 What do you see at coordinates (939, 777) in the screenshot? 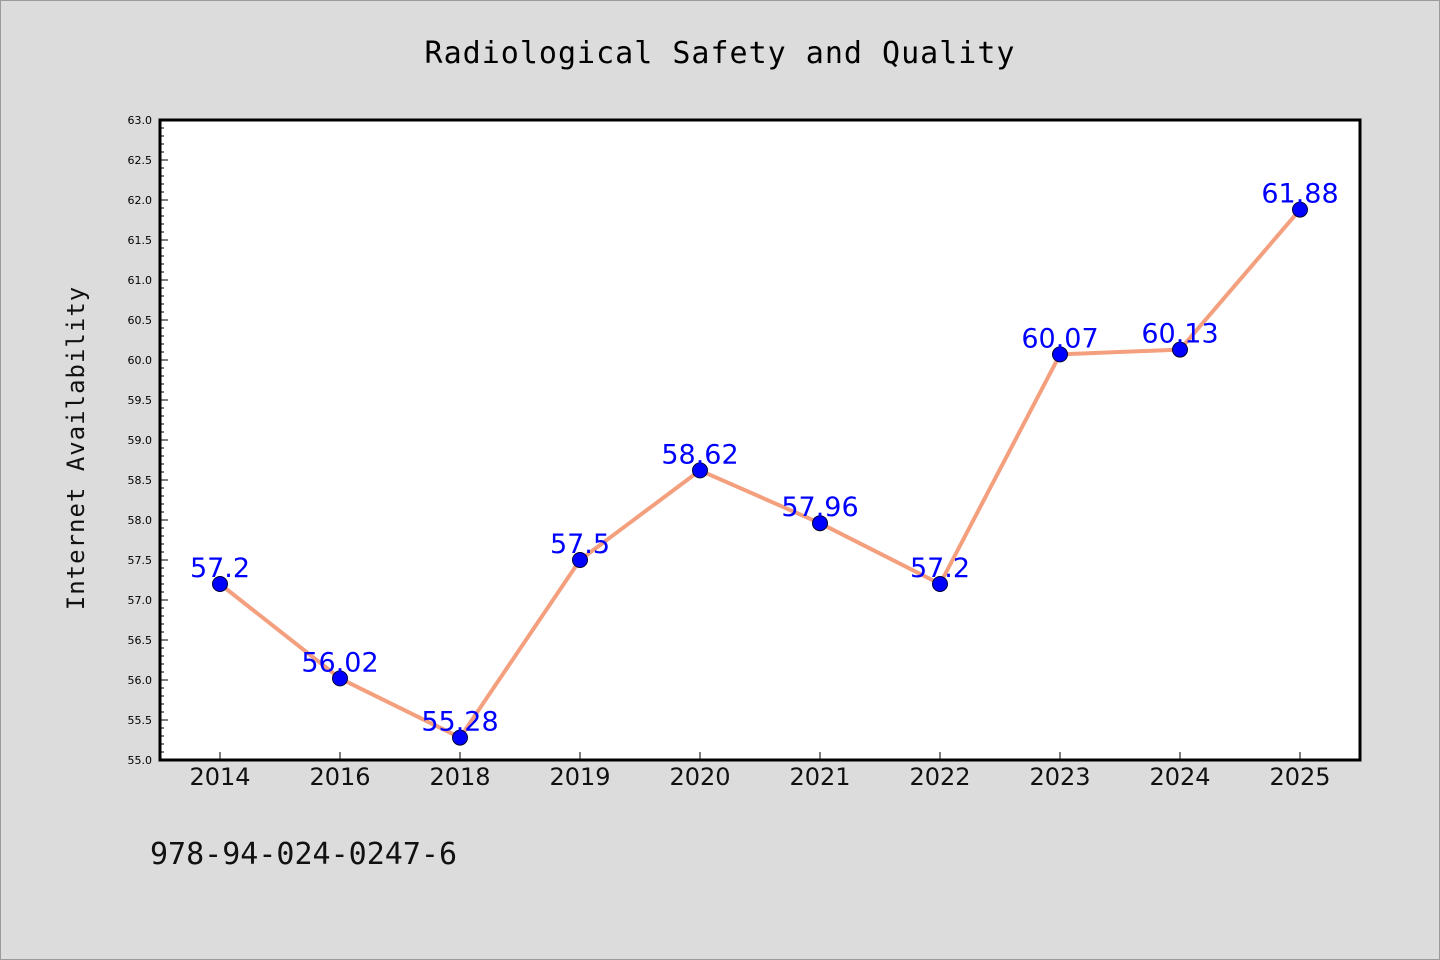
I see `x-tick-label: 2022` at bounding box center [939, 777].